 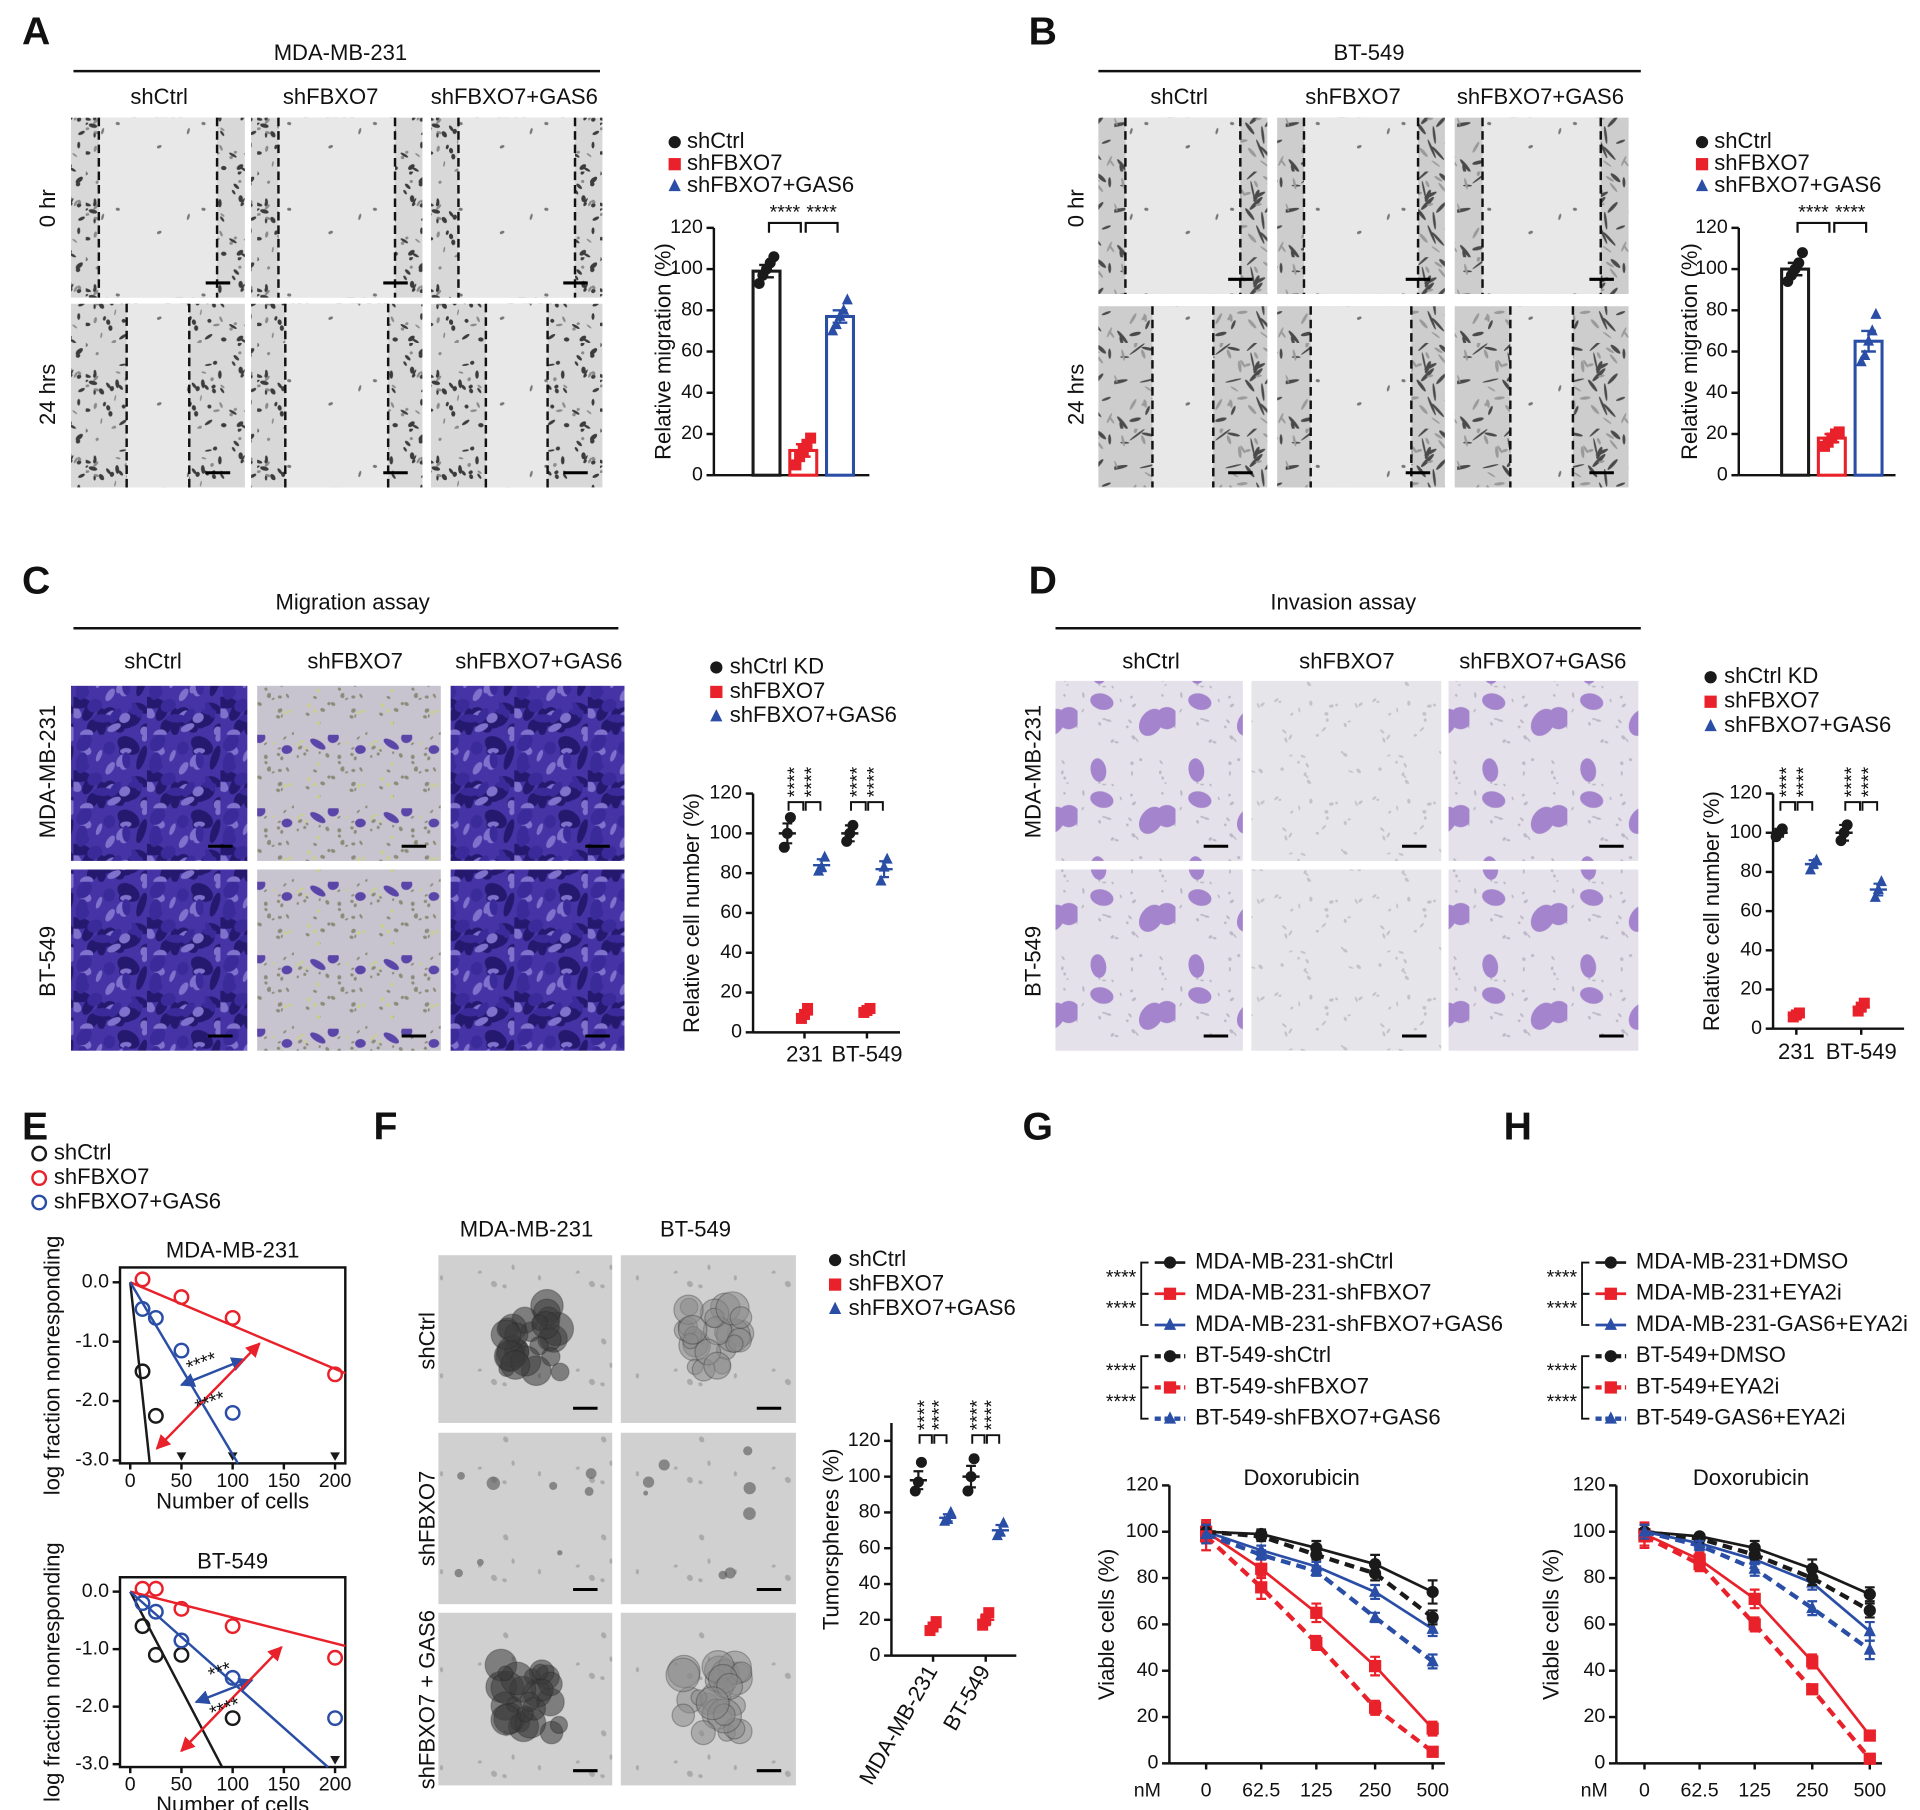 What do you see at coordinates (232, 1560) in the screenshot?
I see `chart-title: BT-549` at bounding box center [232, 1560].